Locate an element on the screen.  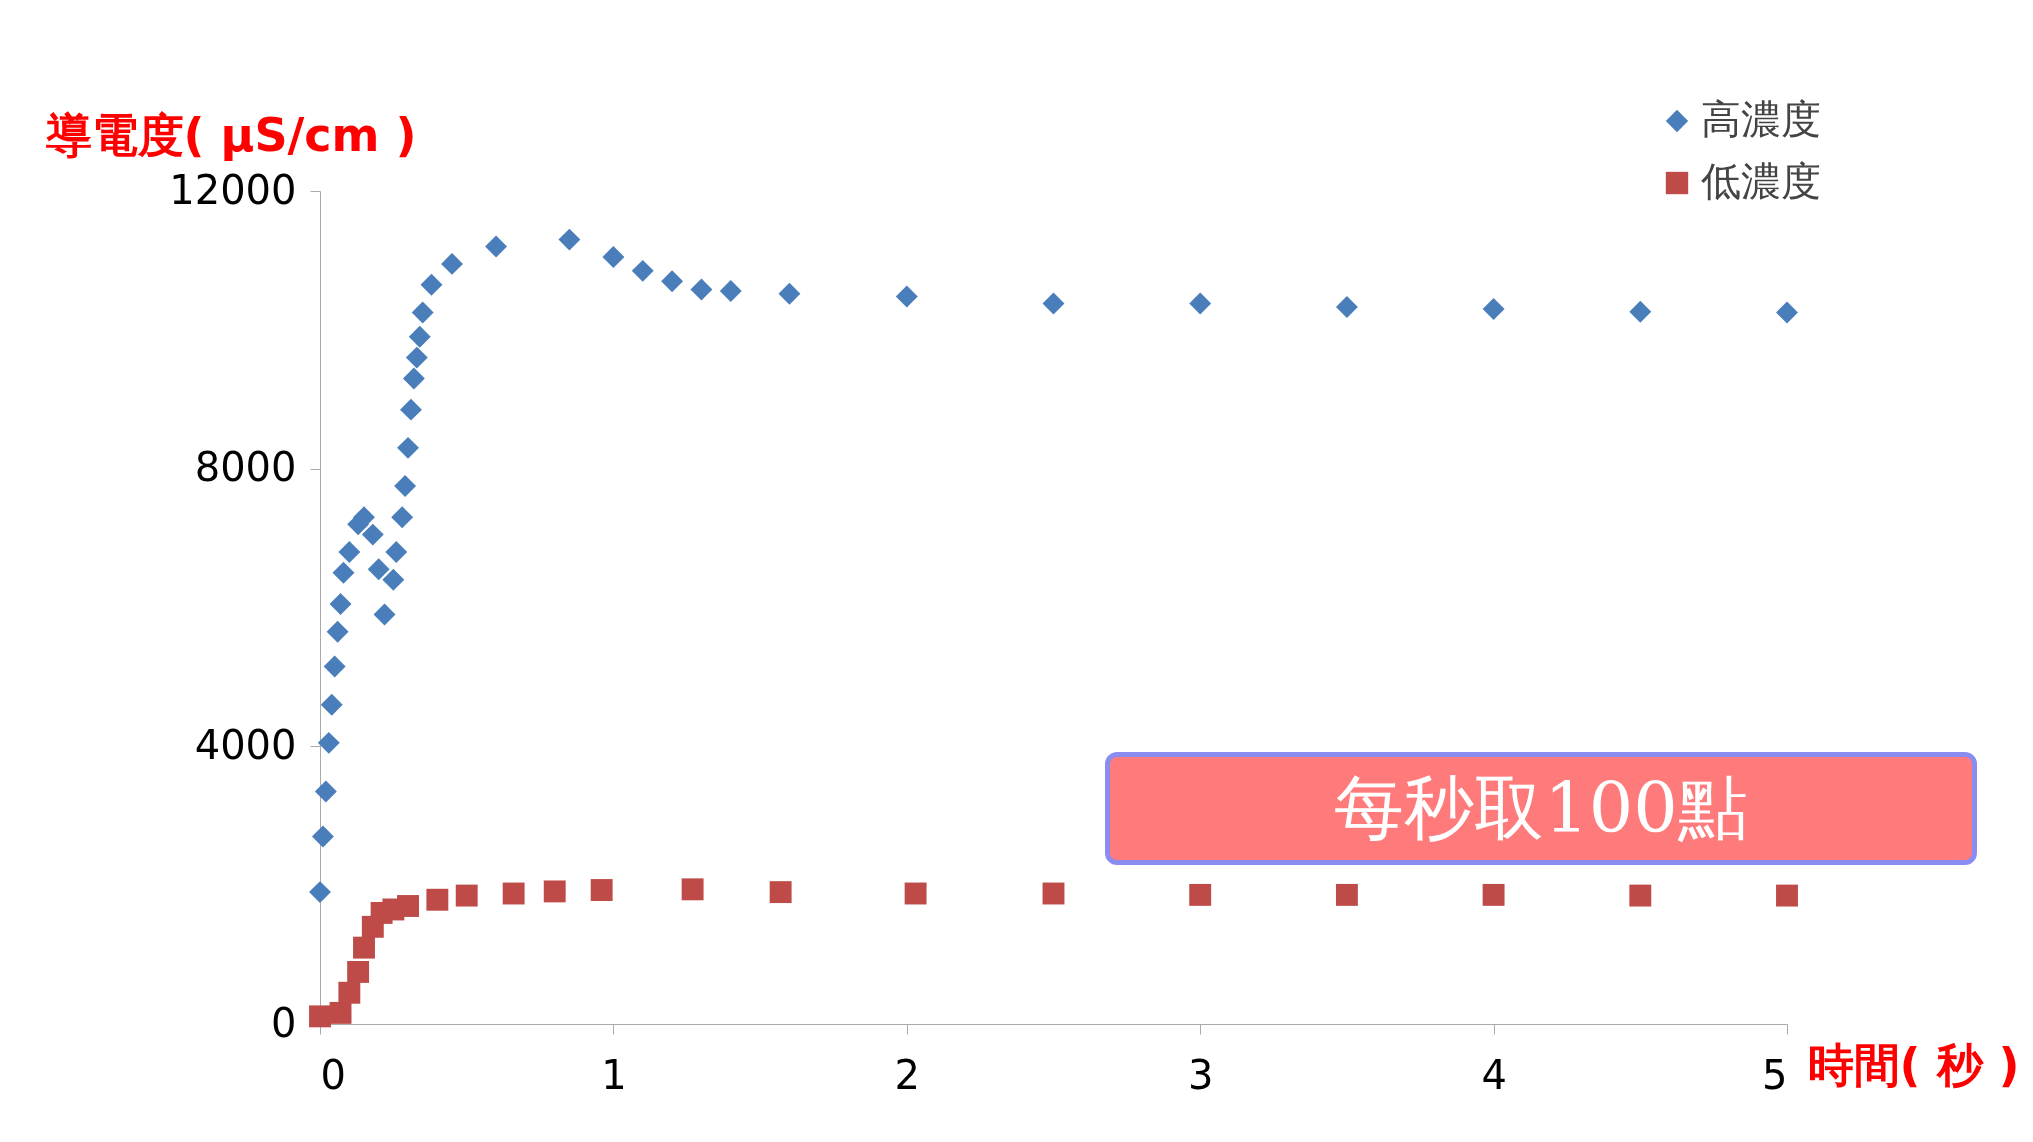
x-tick-label: 0 is located at coordinates (333, 1074).